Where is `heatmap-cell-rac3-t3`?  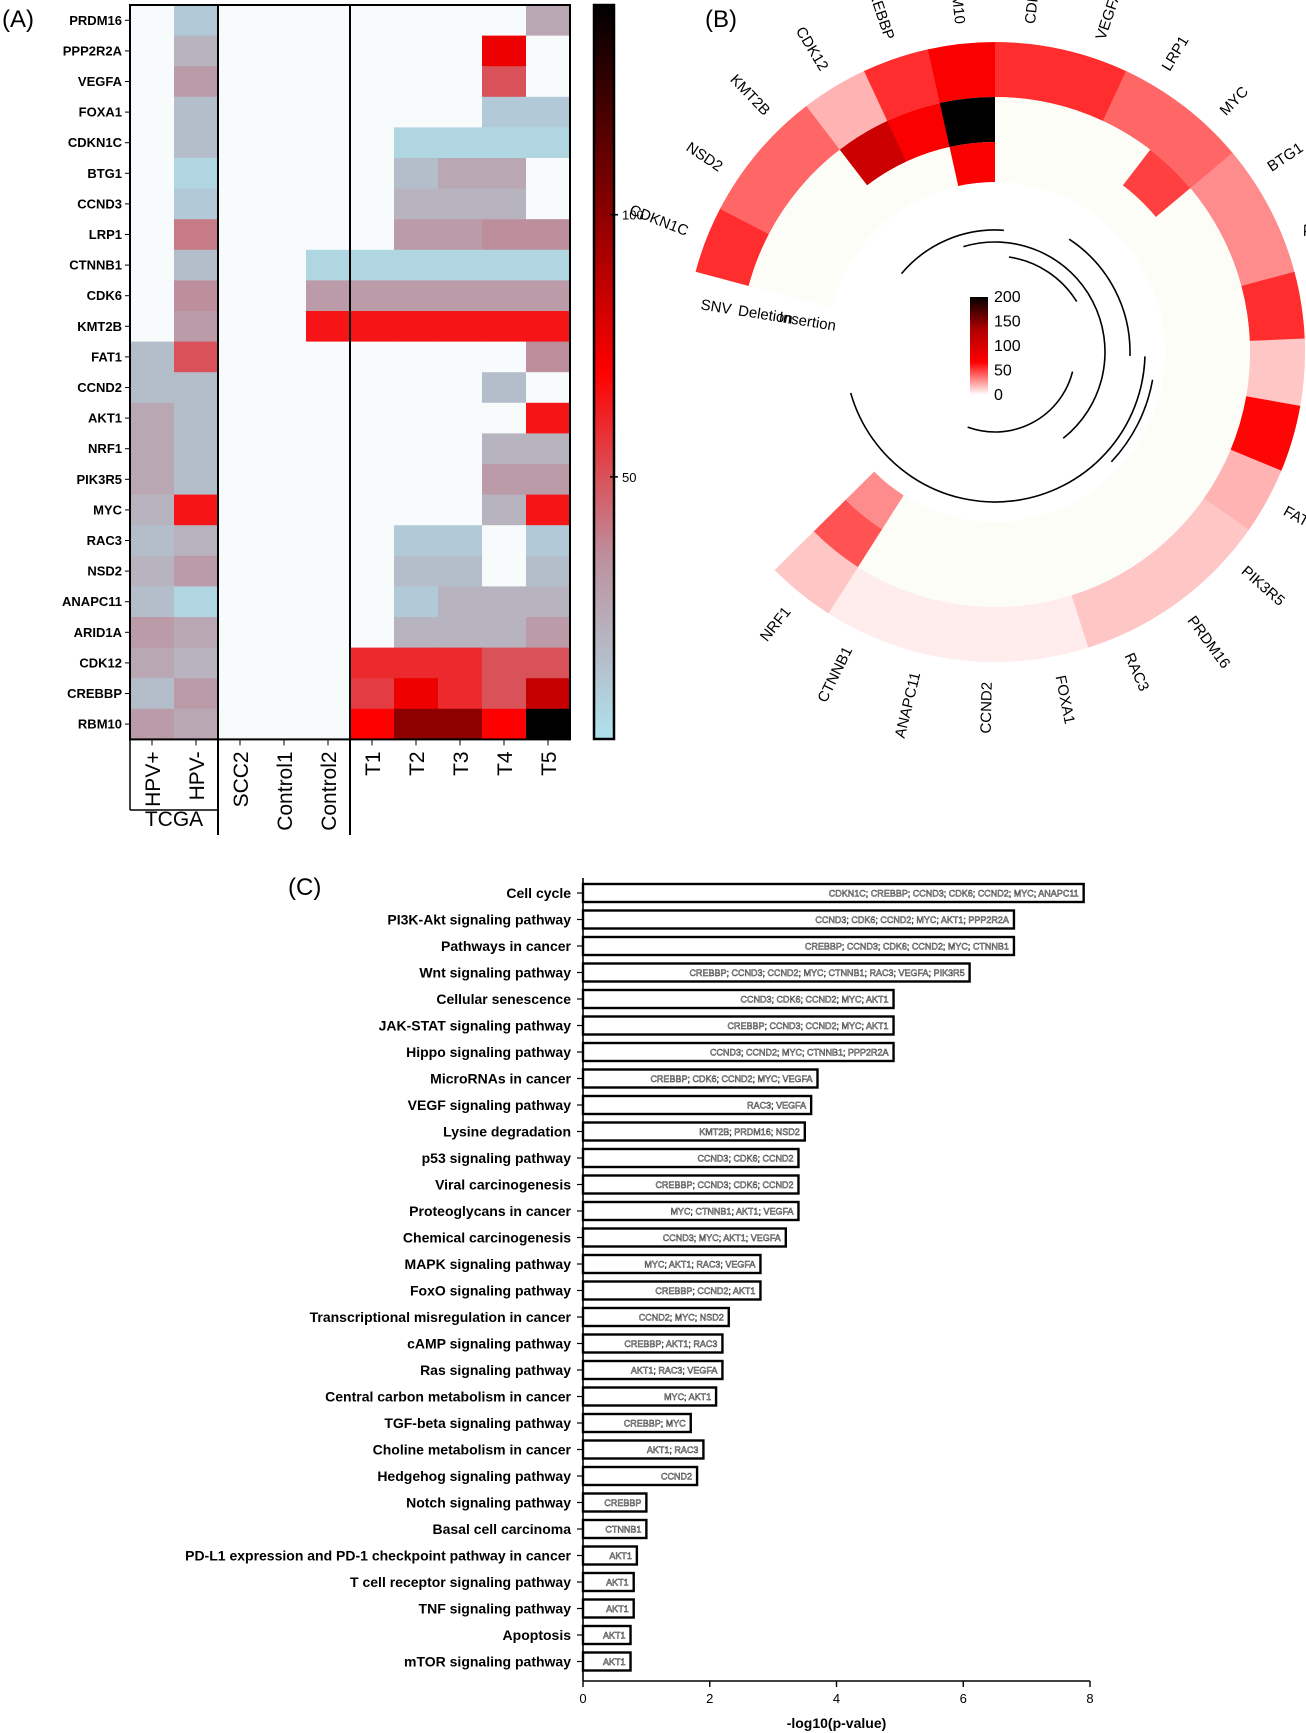 heatmap-cell-rac3-t3 is located at coordinates (460, 541).